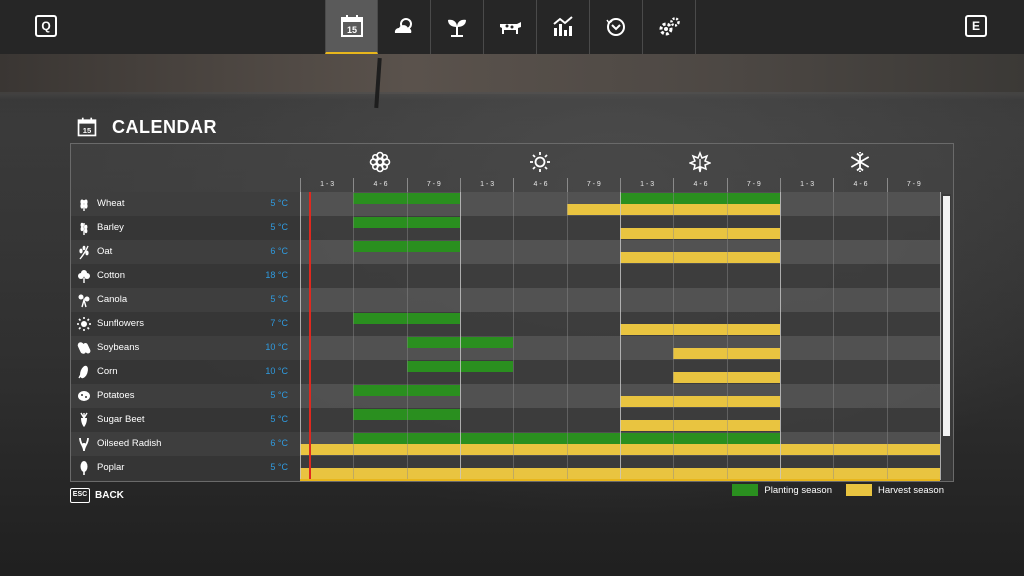 The image size is (1024, 576). I want to click on tab-statistics, so click(563, 27).